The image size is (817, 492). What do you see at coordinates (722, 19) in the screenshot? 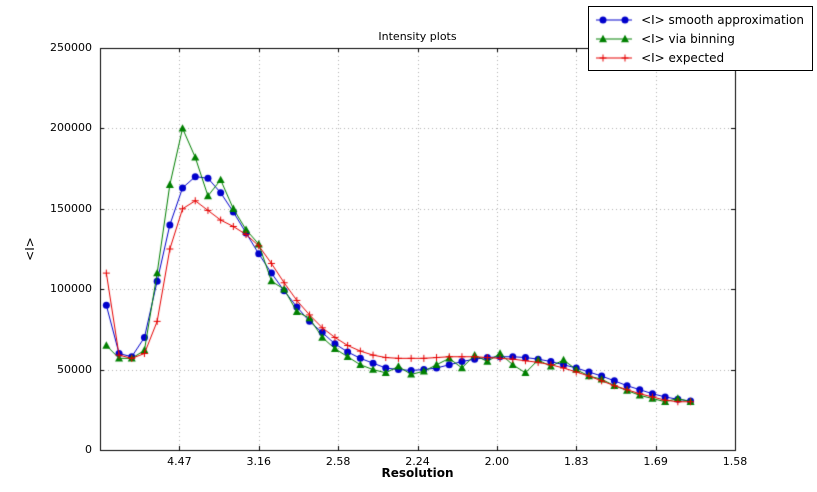
I see `legend-label: <I> smooth approximation` at bounding box center [722, 19].